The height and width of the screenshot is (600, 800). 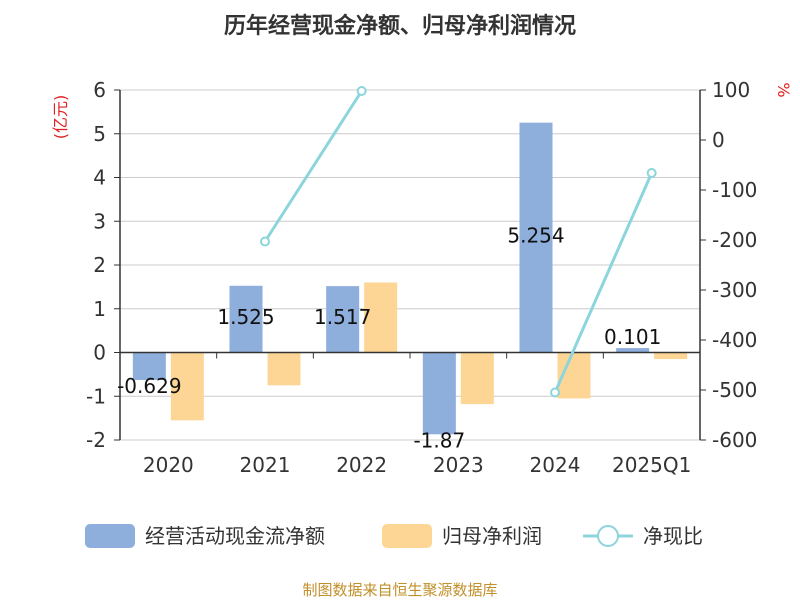 What do you see at coordinates (651, 465) in the screenshot?
I see `category-label: 2025Q1` at bounding box center [651, 465].